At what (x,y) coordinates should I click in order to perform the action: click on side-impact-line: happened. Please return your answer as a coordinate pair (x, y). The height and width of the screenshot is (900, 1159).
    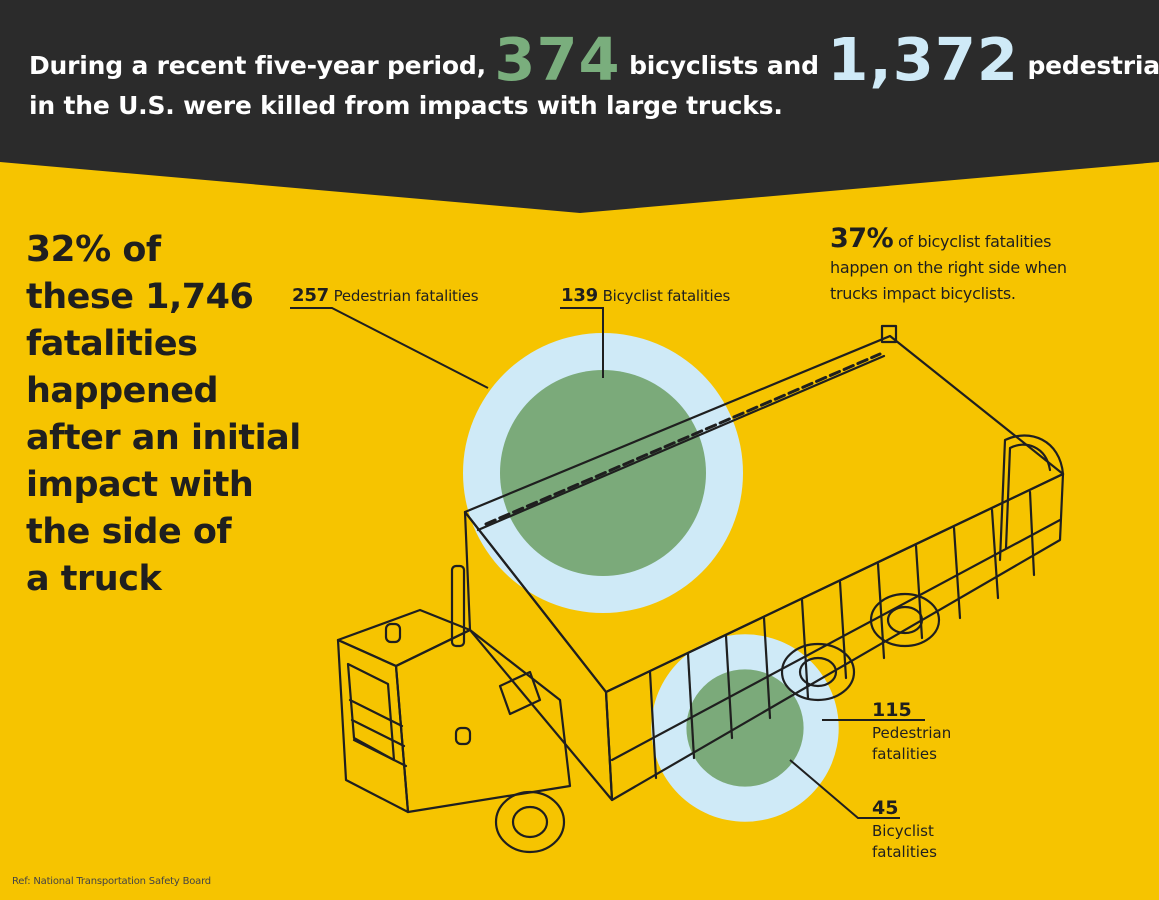
    Looking at the image, I should click on (122, 391).